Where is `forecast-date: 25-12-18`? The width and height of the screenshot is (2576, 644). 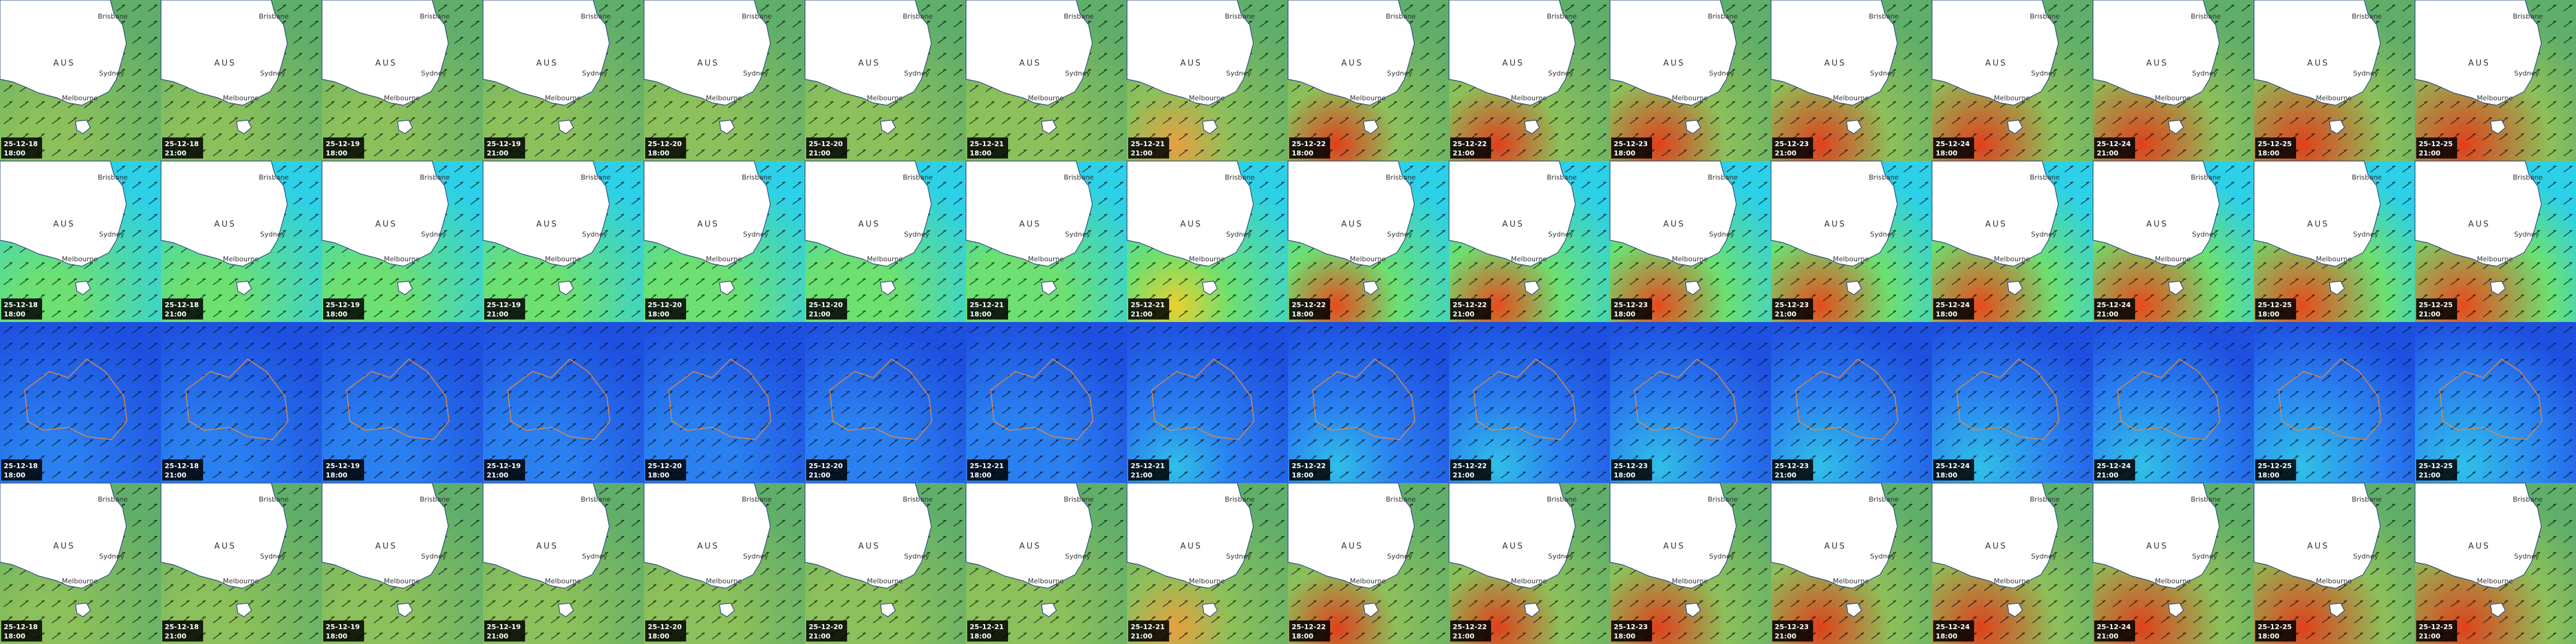
forecast-date: 25-12-18 is located at coordinates (182, 627).